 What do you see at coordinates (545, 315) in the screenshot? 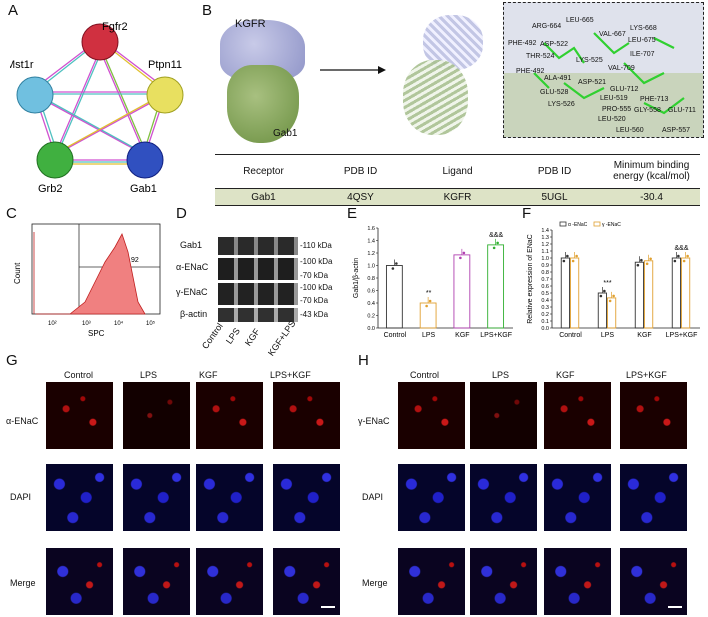
I see `y-tick-label: 0.2` at bounding box center [545, 315].